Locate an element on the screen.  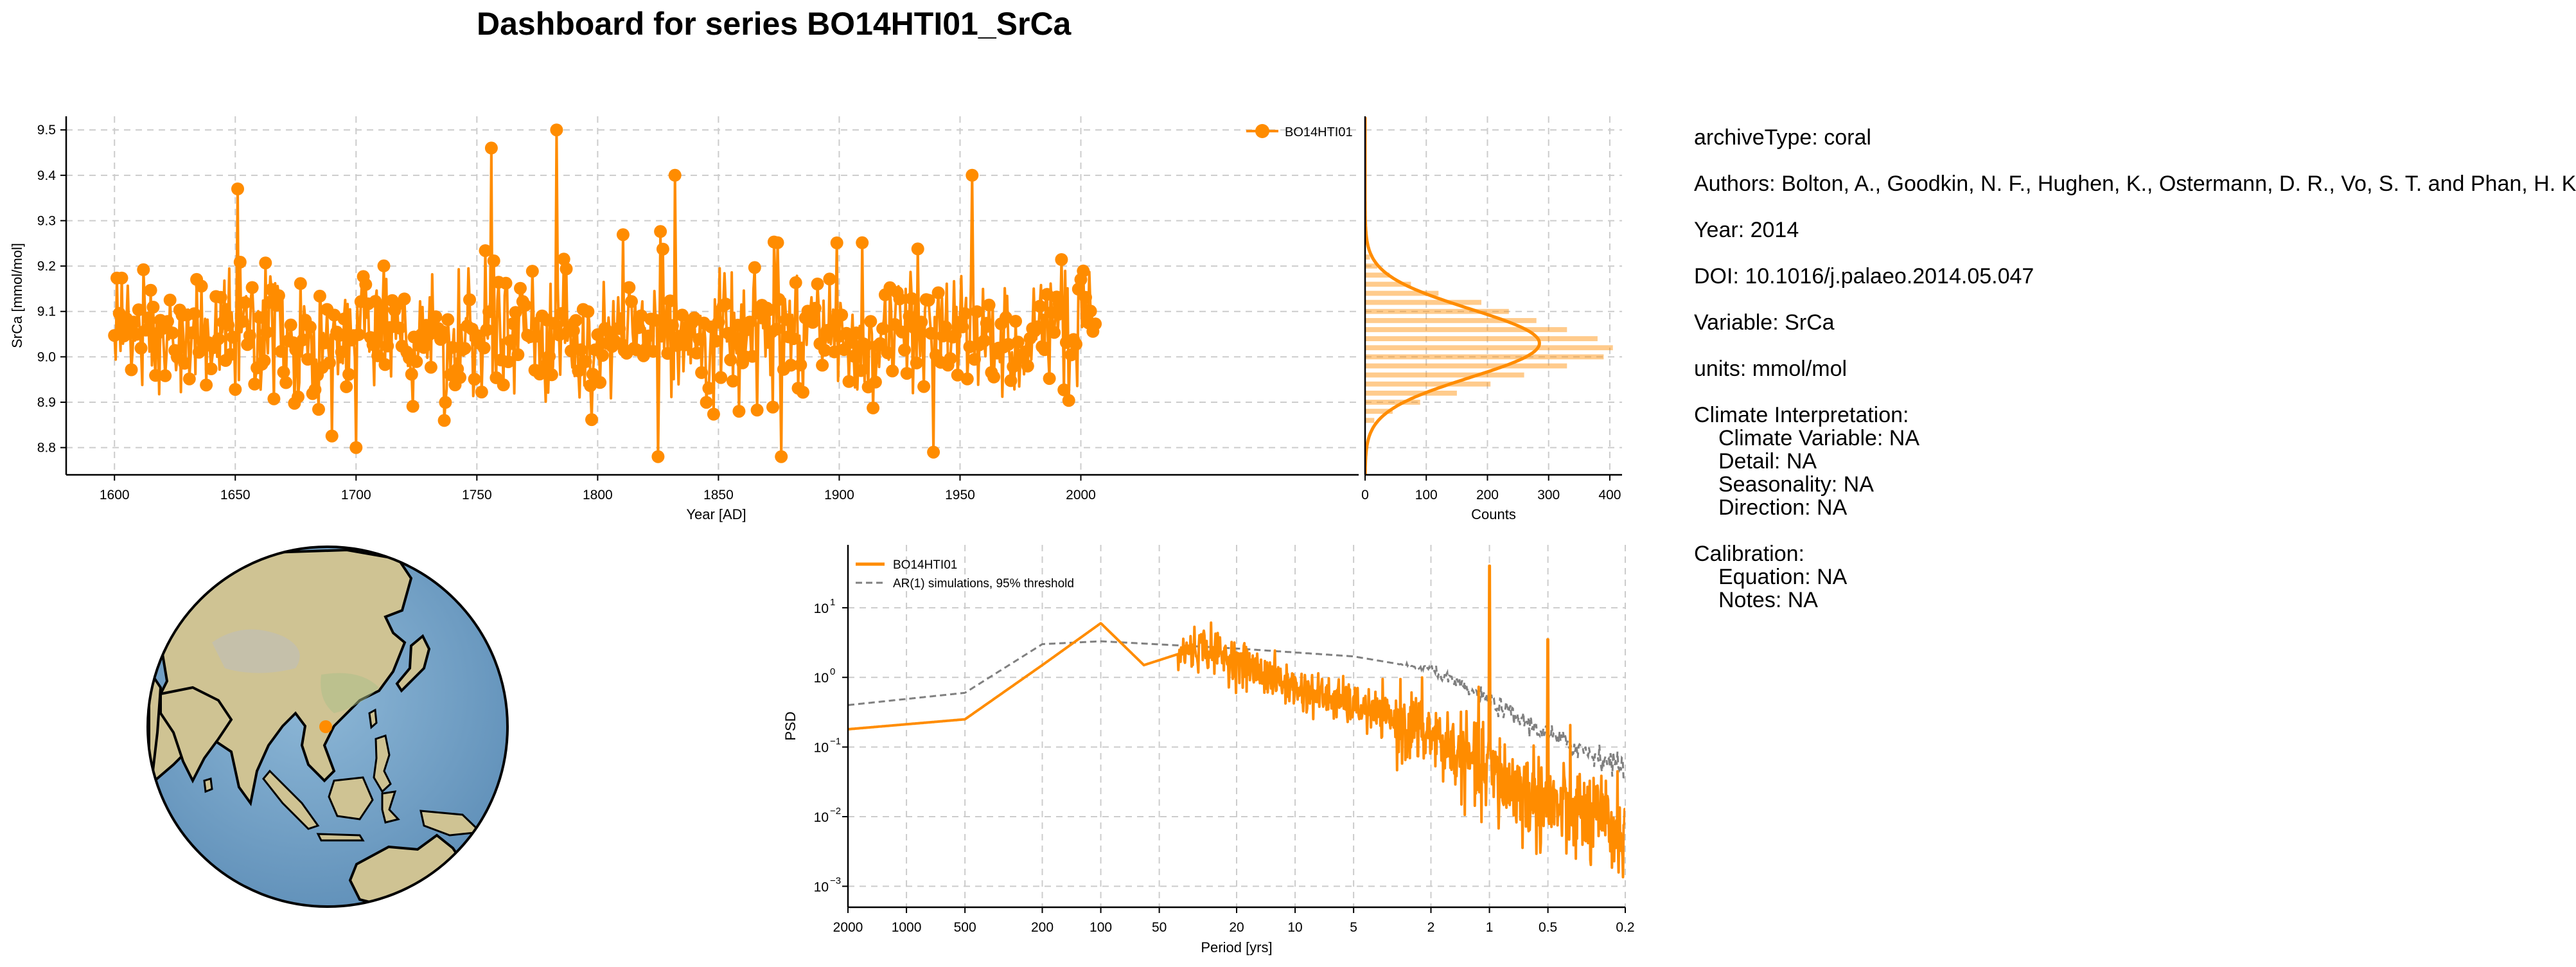
spectrum-xtick-label: 1 is located at coordinates (1490, 927).